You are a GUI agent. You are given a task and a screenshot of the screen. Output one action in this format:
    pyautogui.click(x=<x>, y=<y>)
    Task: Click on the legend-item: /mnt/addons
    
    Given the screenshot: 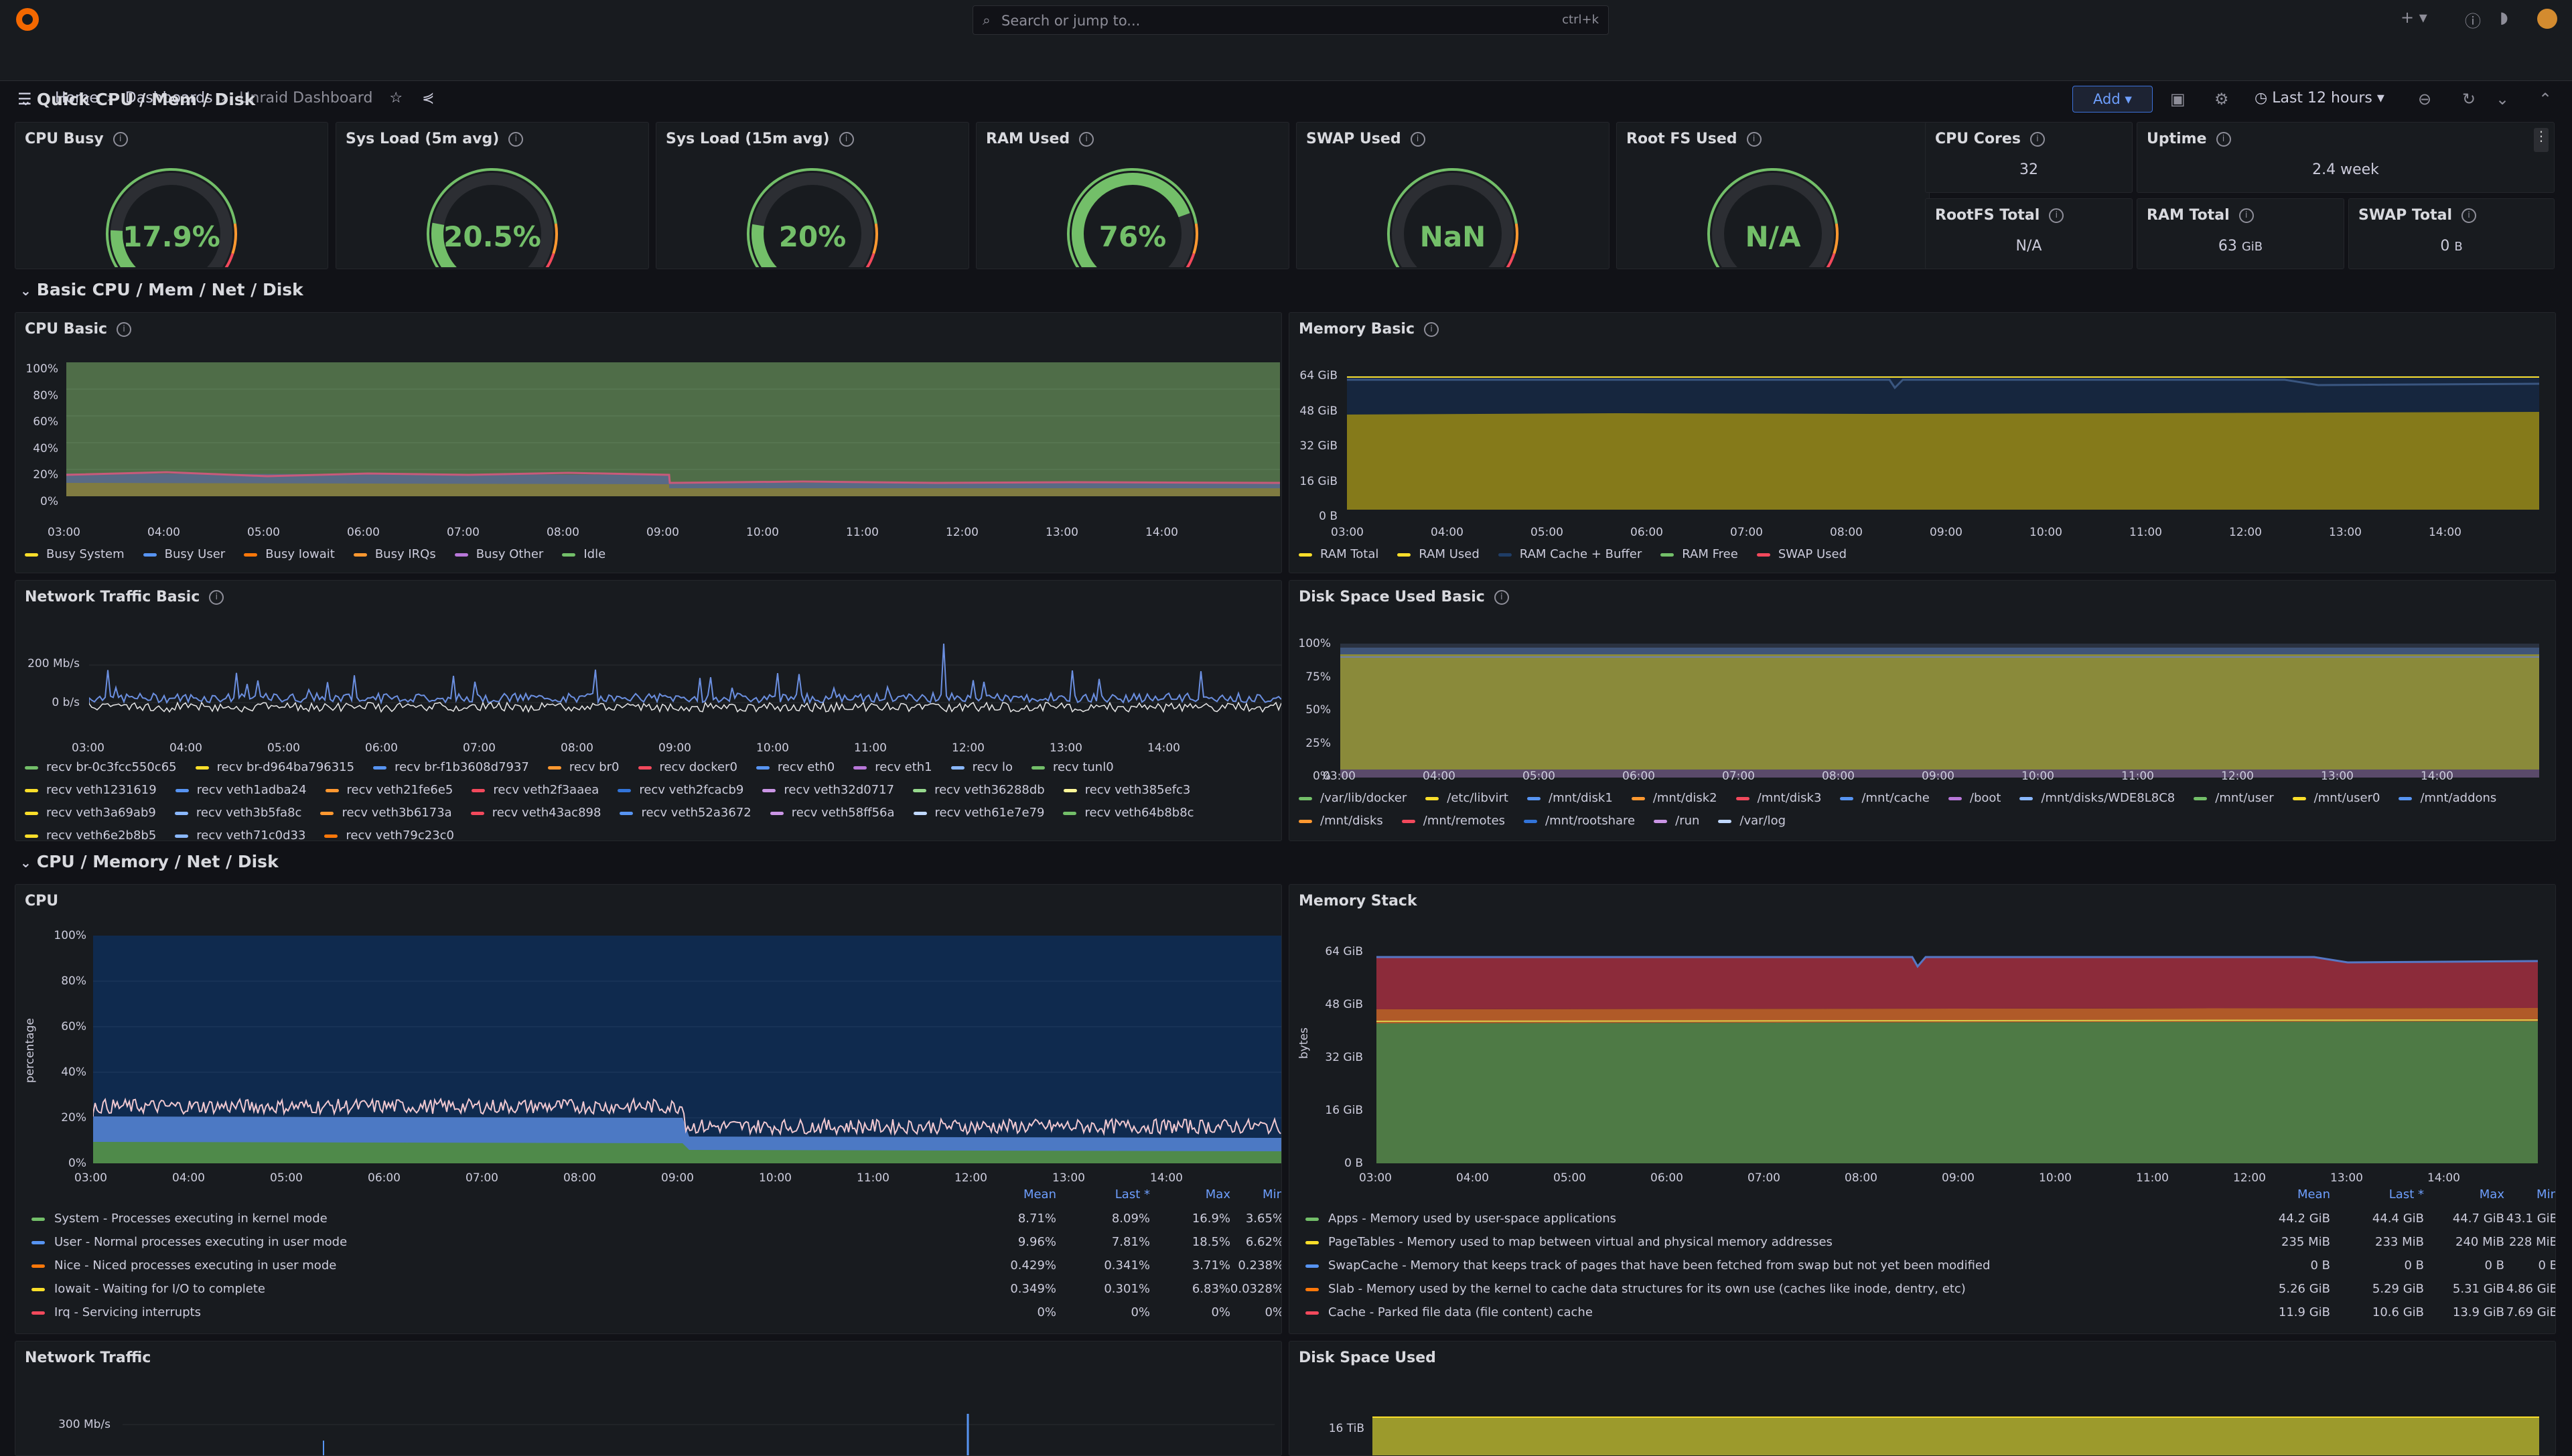 What is the action you would take?
    pyautogui.click(x=2447, y=798)
    